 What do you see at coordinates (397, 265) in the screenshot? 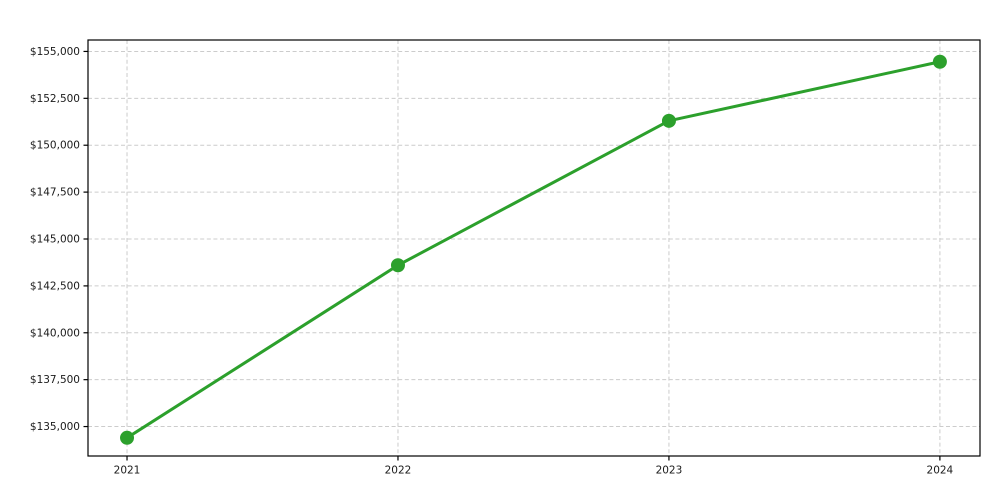
I see `data-point-2022` at bounding box center [397, 265].